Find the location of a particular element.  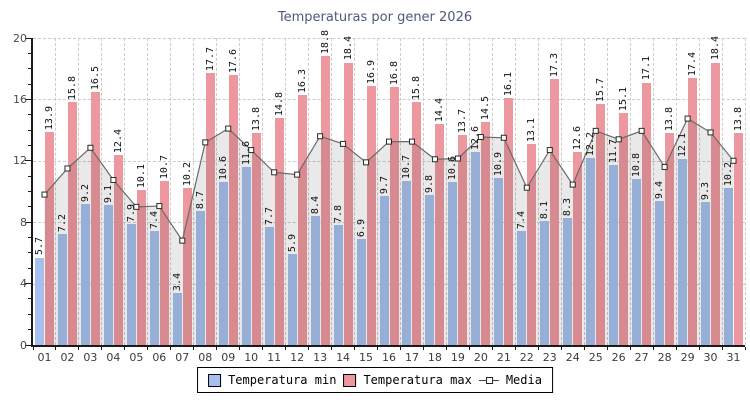

y-tick-label: 4 is located at coordinates (23, 284).